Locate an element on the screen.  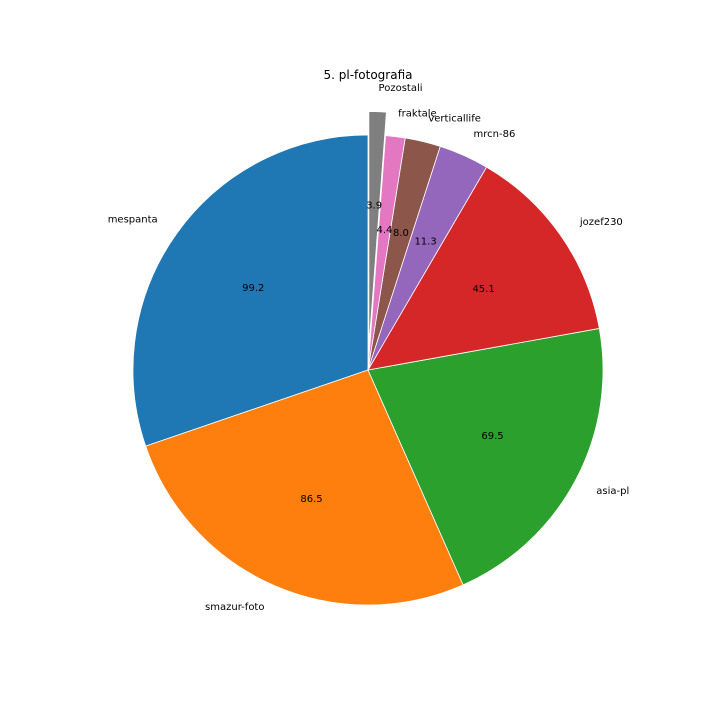
slice-label-jozef230: jozef230 is located at coordinates (601, 222).